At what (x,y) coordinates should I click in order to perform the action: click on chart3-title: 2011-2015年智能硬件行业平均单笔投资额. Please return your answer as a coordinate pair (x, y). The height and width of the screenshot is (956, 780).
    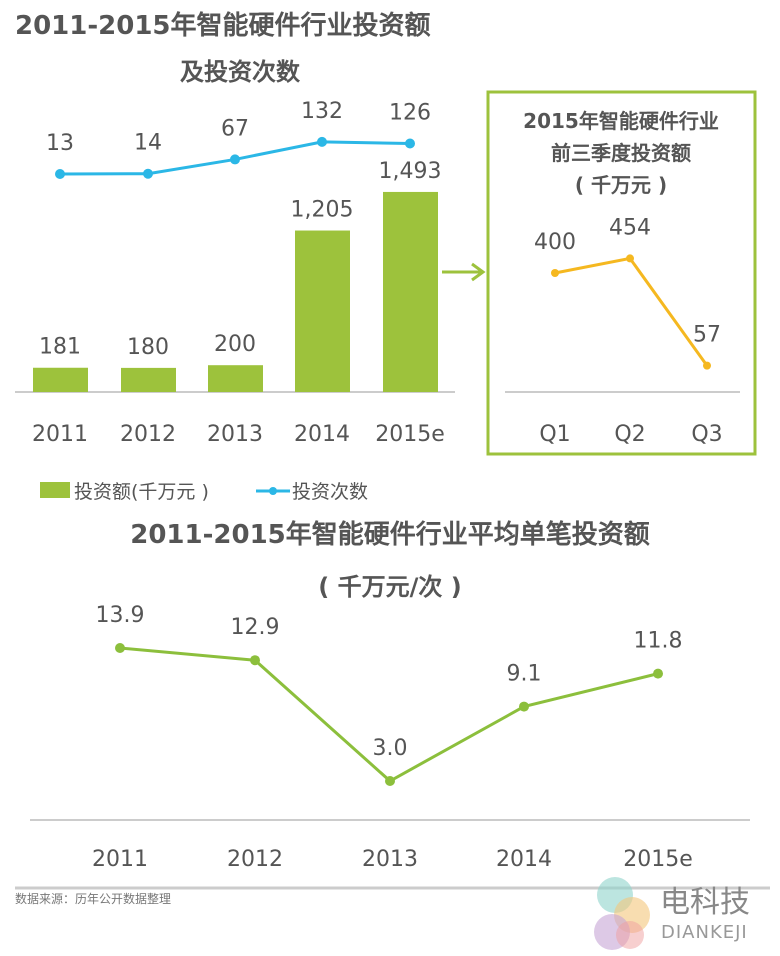
    Looking at the image, I should click on (390, 534).